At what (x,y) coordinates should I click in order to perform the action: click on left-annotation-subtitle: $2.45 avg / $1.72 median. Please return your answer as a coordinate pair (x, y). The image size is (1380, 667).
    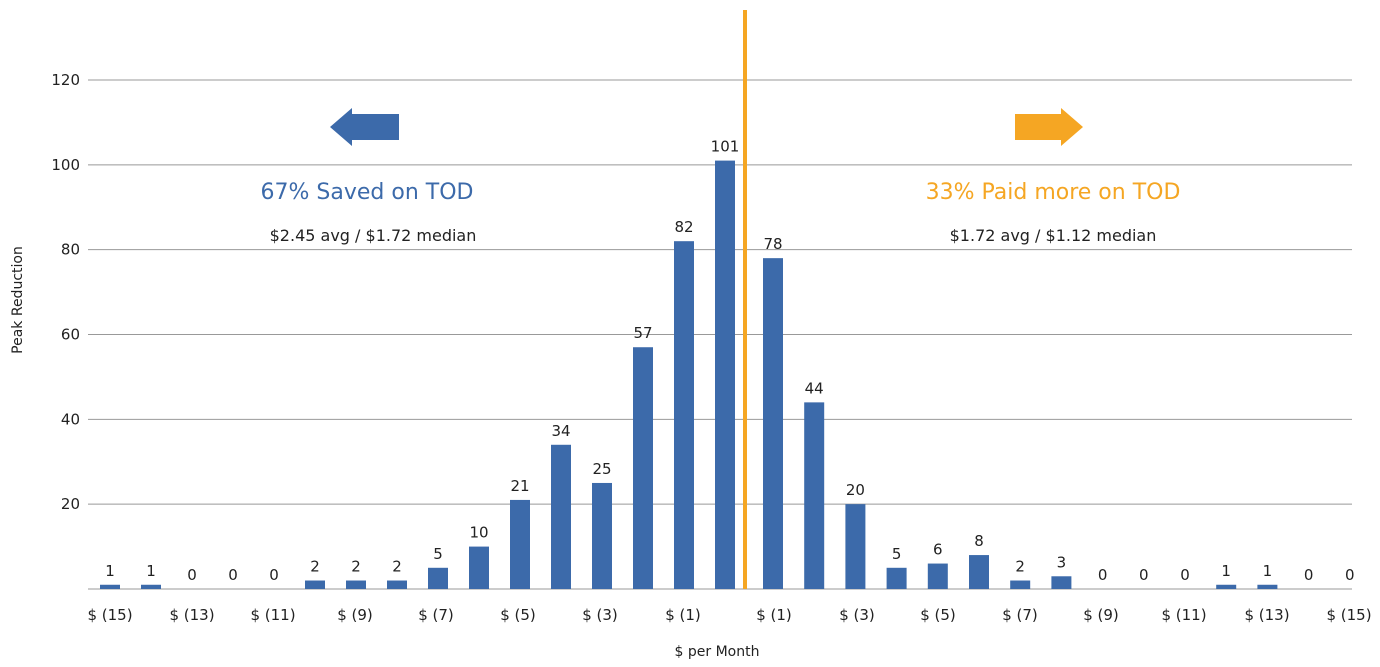
    Looking at the image, I should click on (373, 235).